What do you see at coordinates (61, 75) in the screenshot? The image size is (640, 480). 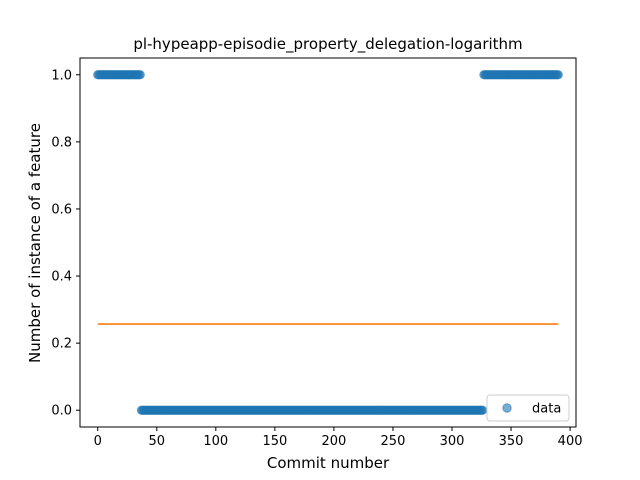 I see `y-tick-label: 1.0` at bounding box center [61, 75].